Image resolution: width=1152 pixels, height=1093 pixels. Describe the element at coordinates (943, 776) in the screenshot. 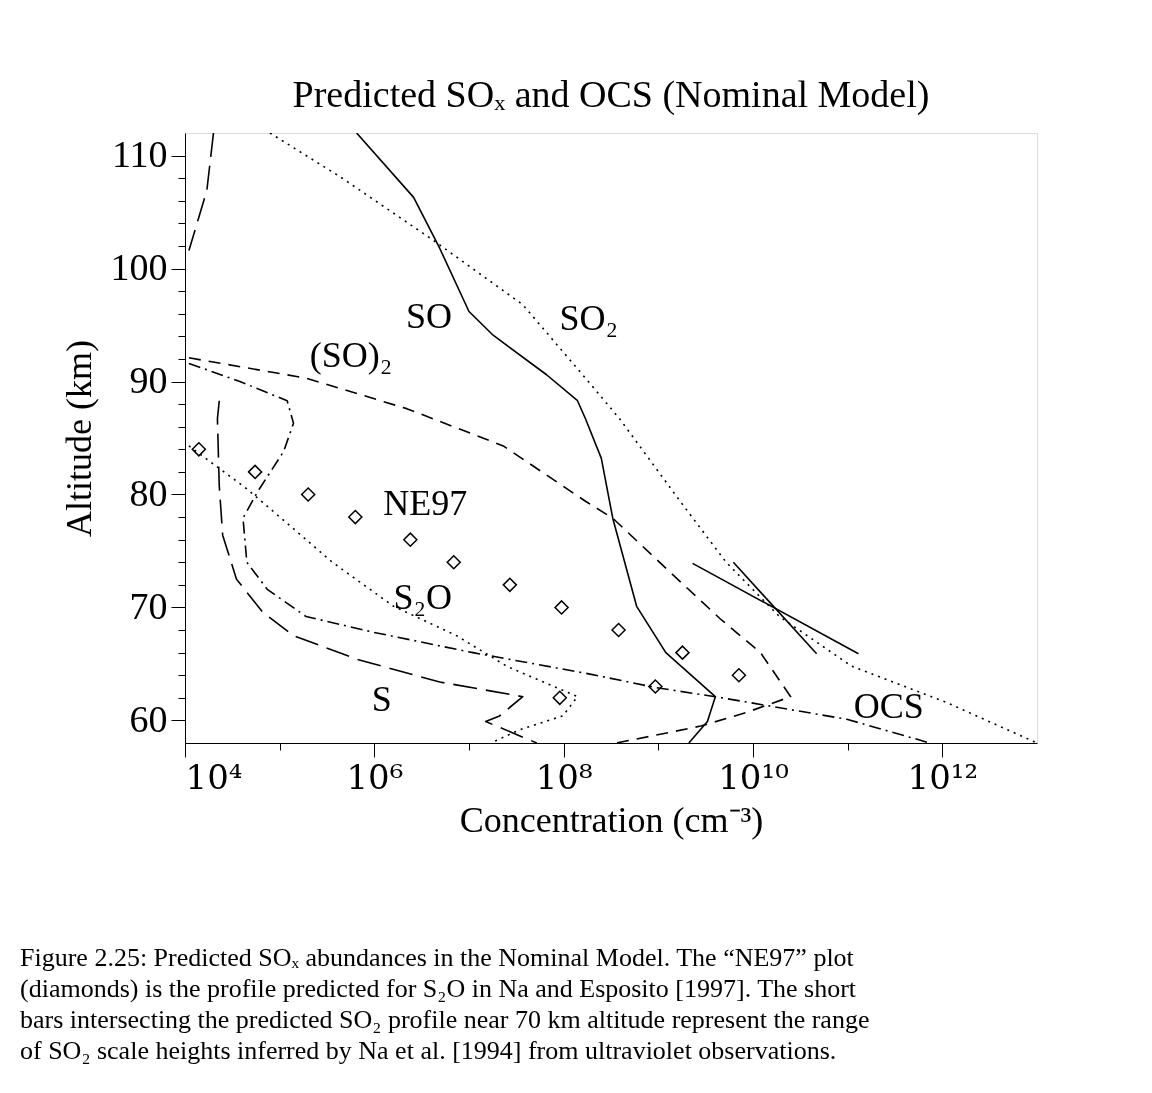

I see `x-tick-label: 10¹²` at that location.